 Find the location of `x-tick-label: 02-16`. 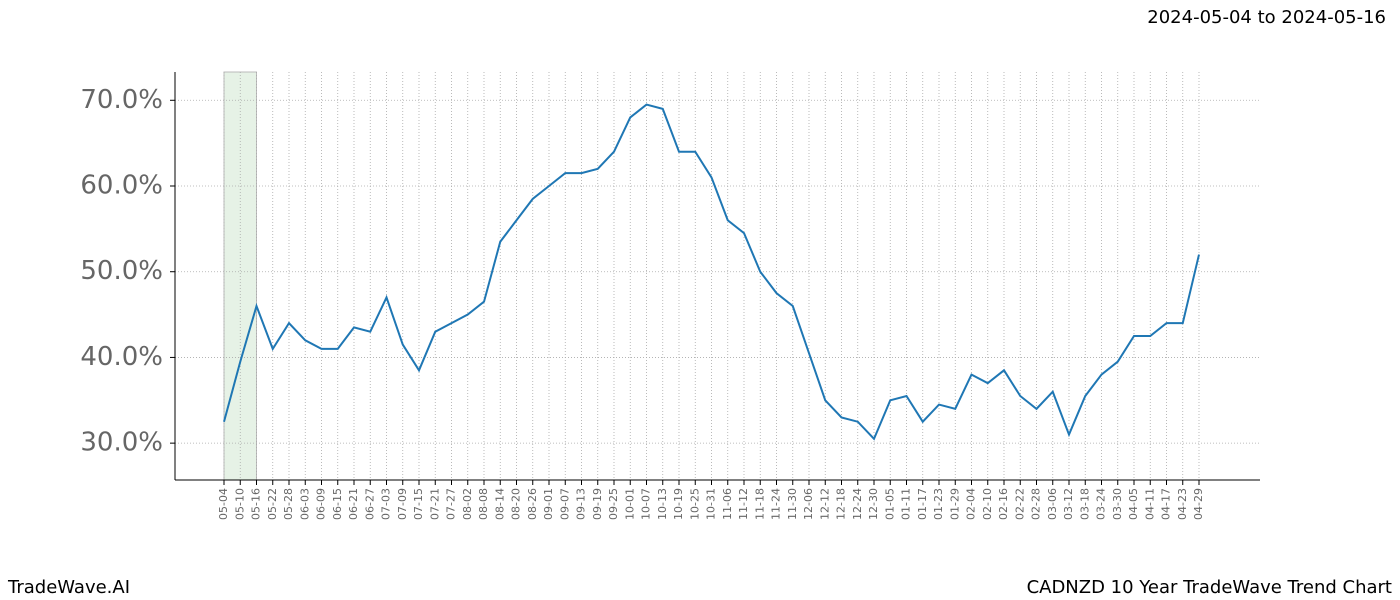

x-tick-label: 02-16 is located at coordinates (1003, 504).